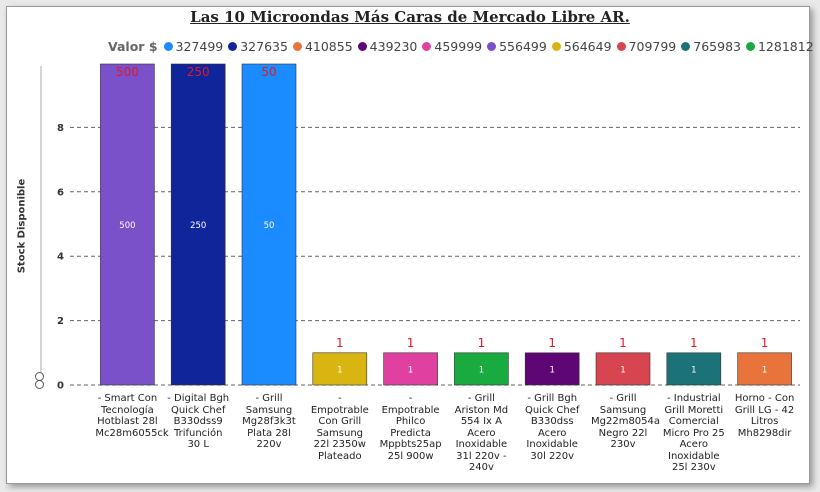 The image size is (820, 492). Describe the element at coordinates (60, 321) in the screenshot. I see `y-tick-label: 2` at that location.